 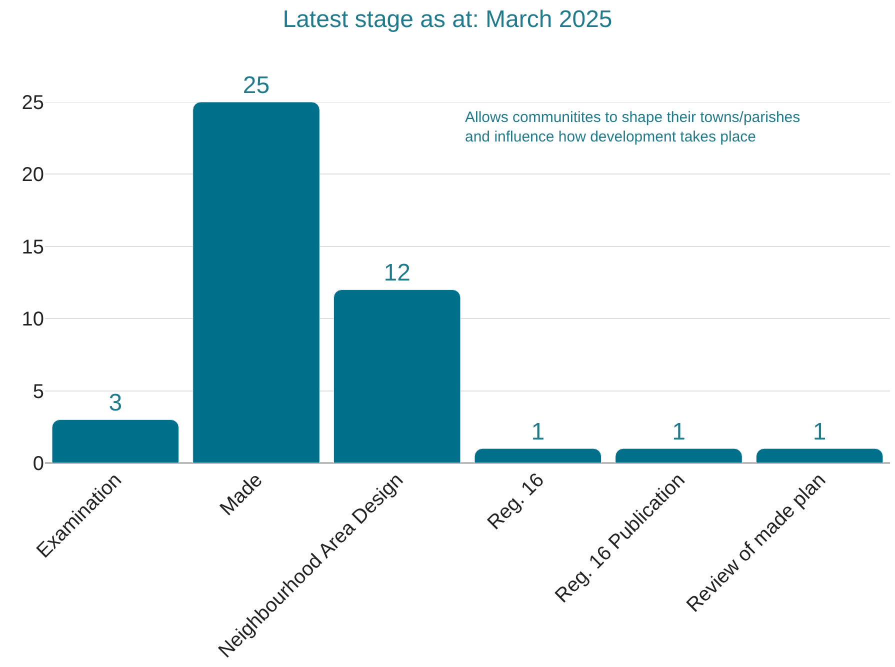 I want to click on x-tick-label: Reg. 16, so click(x=516, y=501).